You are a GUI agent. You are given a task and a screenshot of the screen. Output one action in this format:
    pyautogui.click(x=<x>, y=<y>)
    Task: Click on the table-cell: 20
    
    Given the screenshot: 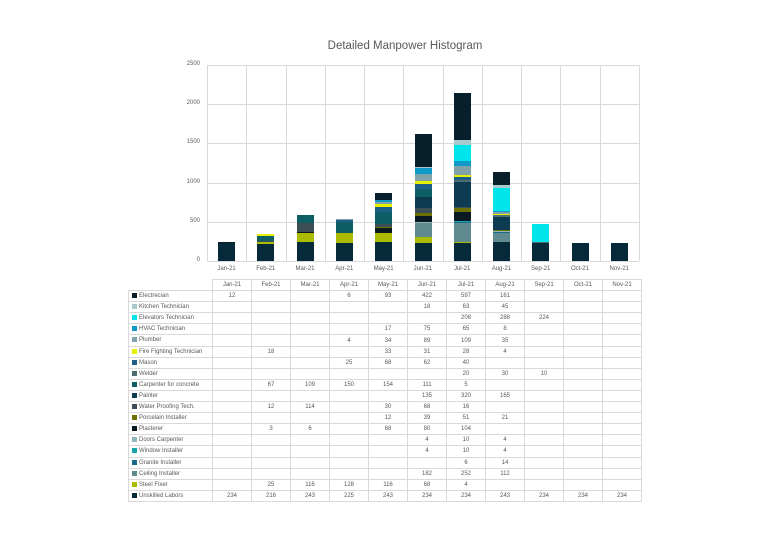 What is the action you would take?
    pyautogui.click(x=466, y=373)
    